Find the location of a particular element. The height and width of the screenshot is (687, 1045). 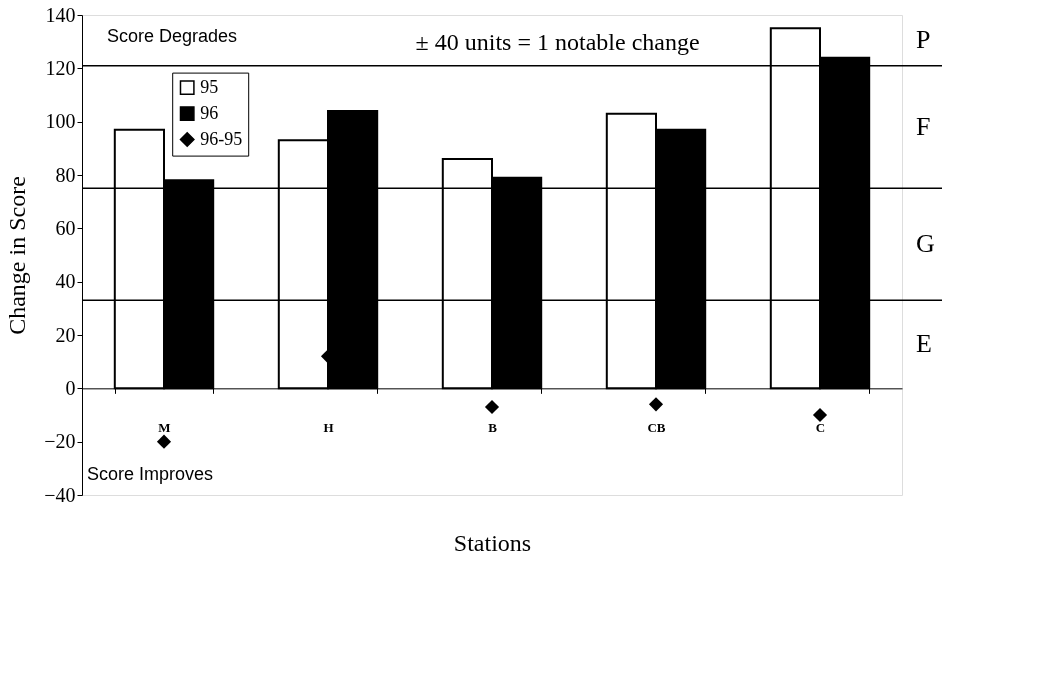

annotation: G is located at coordinates (925, 244).